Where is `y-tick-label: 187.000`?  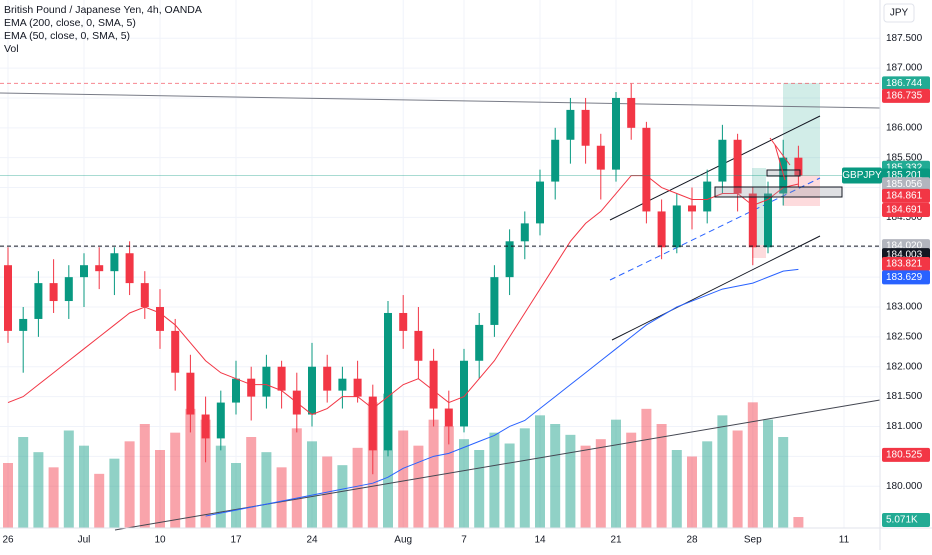
y-tick-label: 187.000 is located at coordinates (904, 68).